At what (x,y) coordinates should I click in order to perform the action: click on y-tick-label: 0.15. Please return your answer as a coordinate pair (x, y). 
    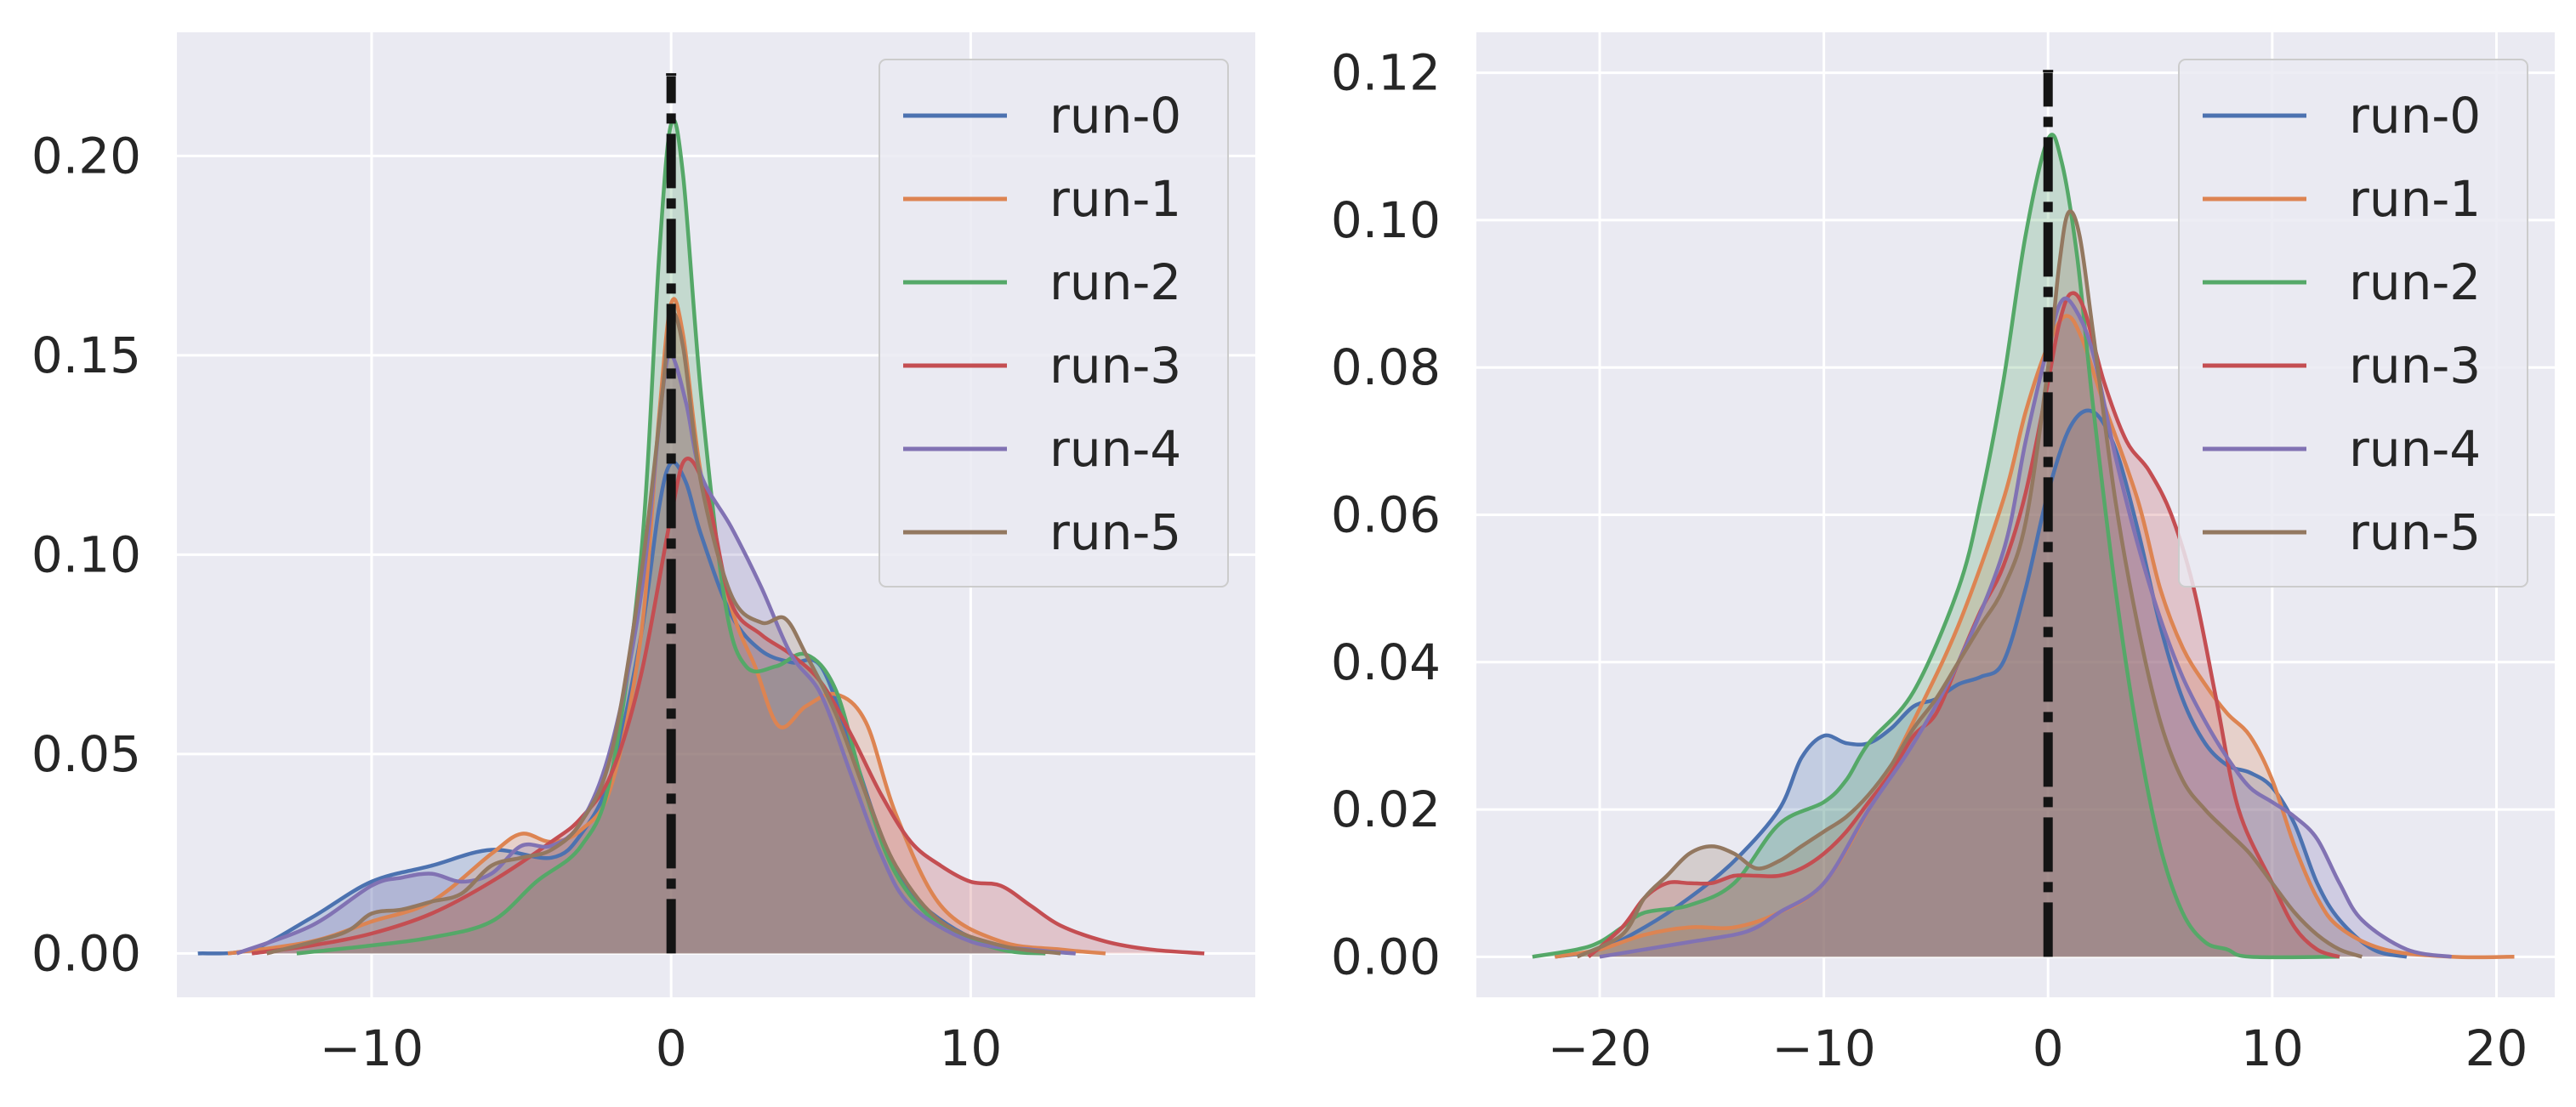
    Looking at the image, I should click on (86, 355).